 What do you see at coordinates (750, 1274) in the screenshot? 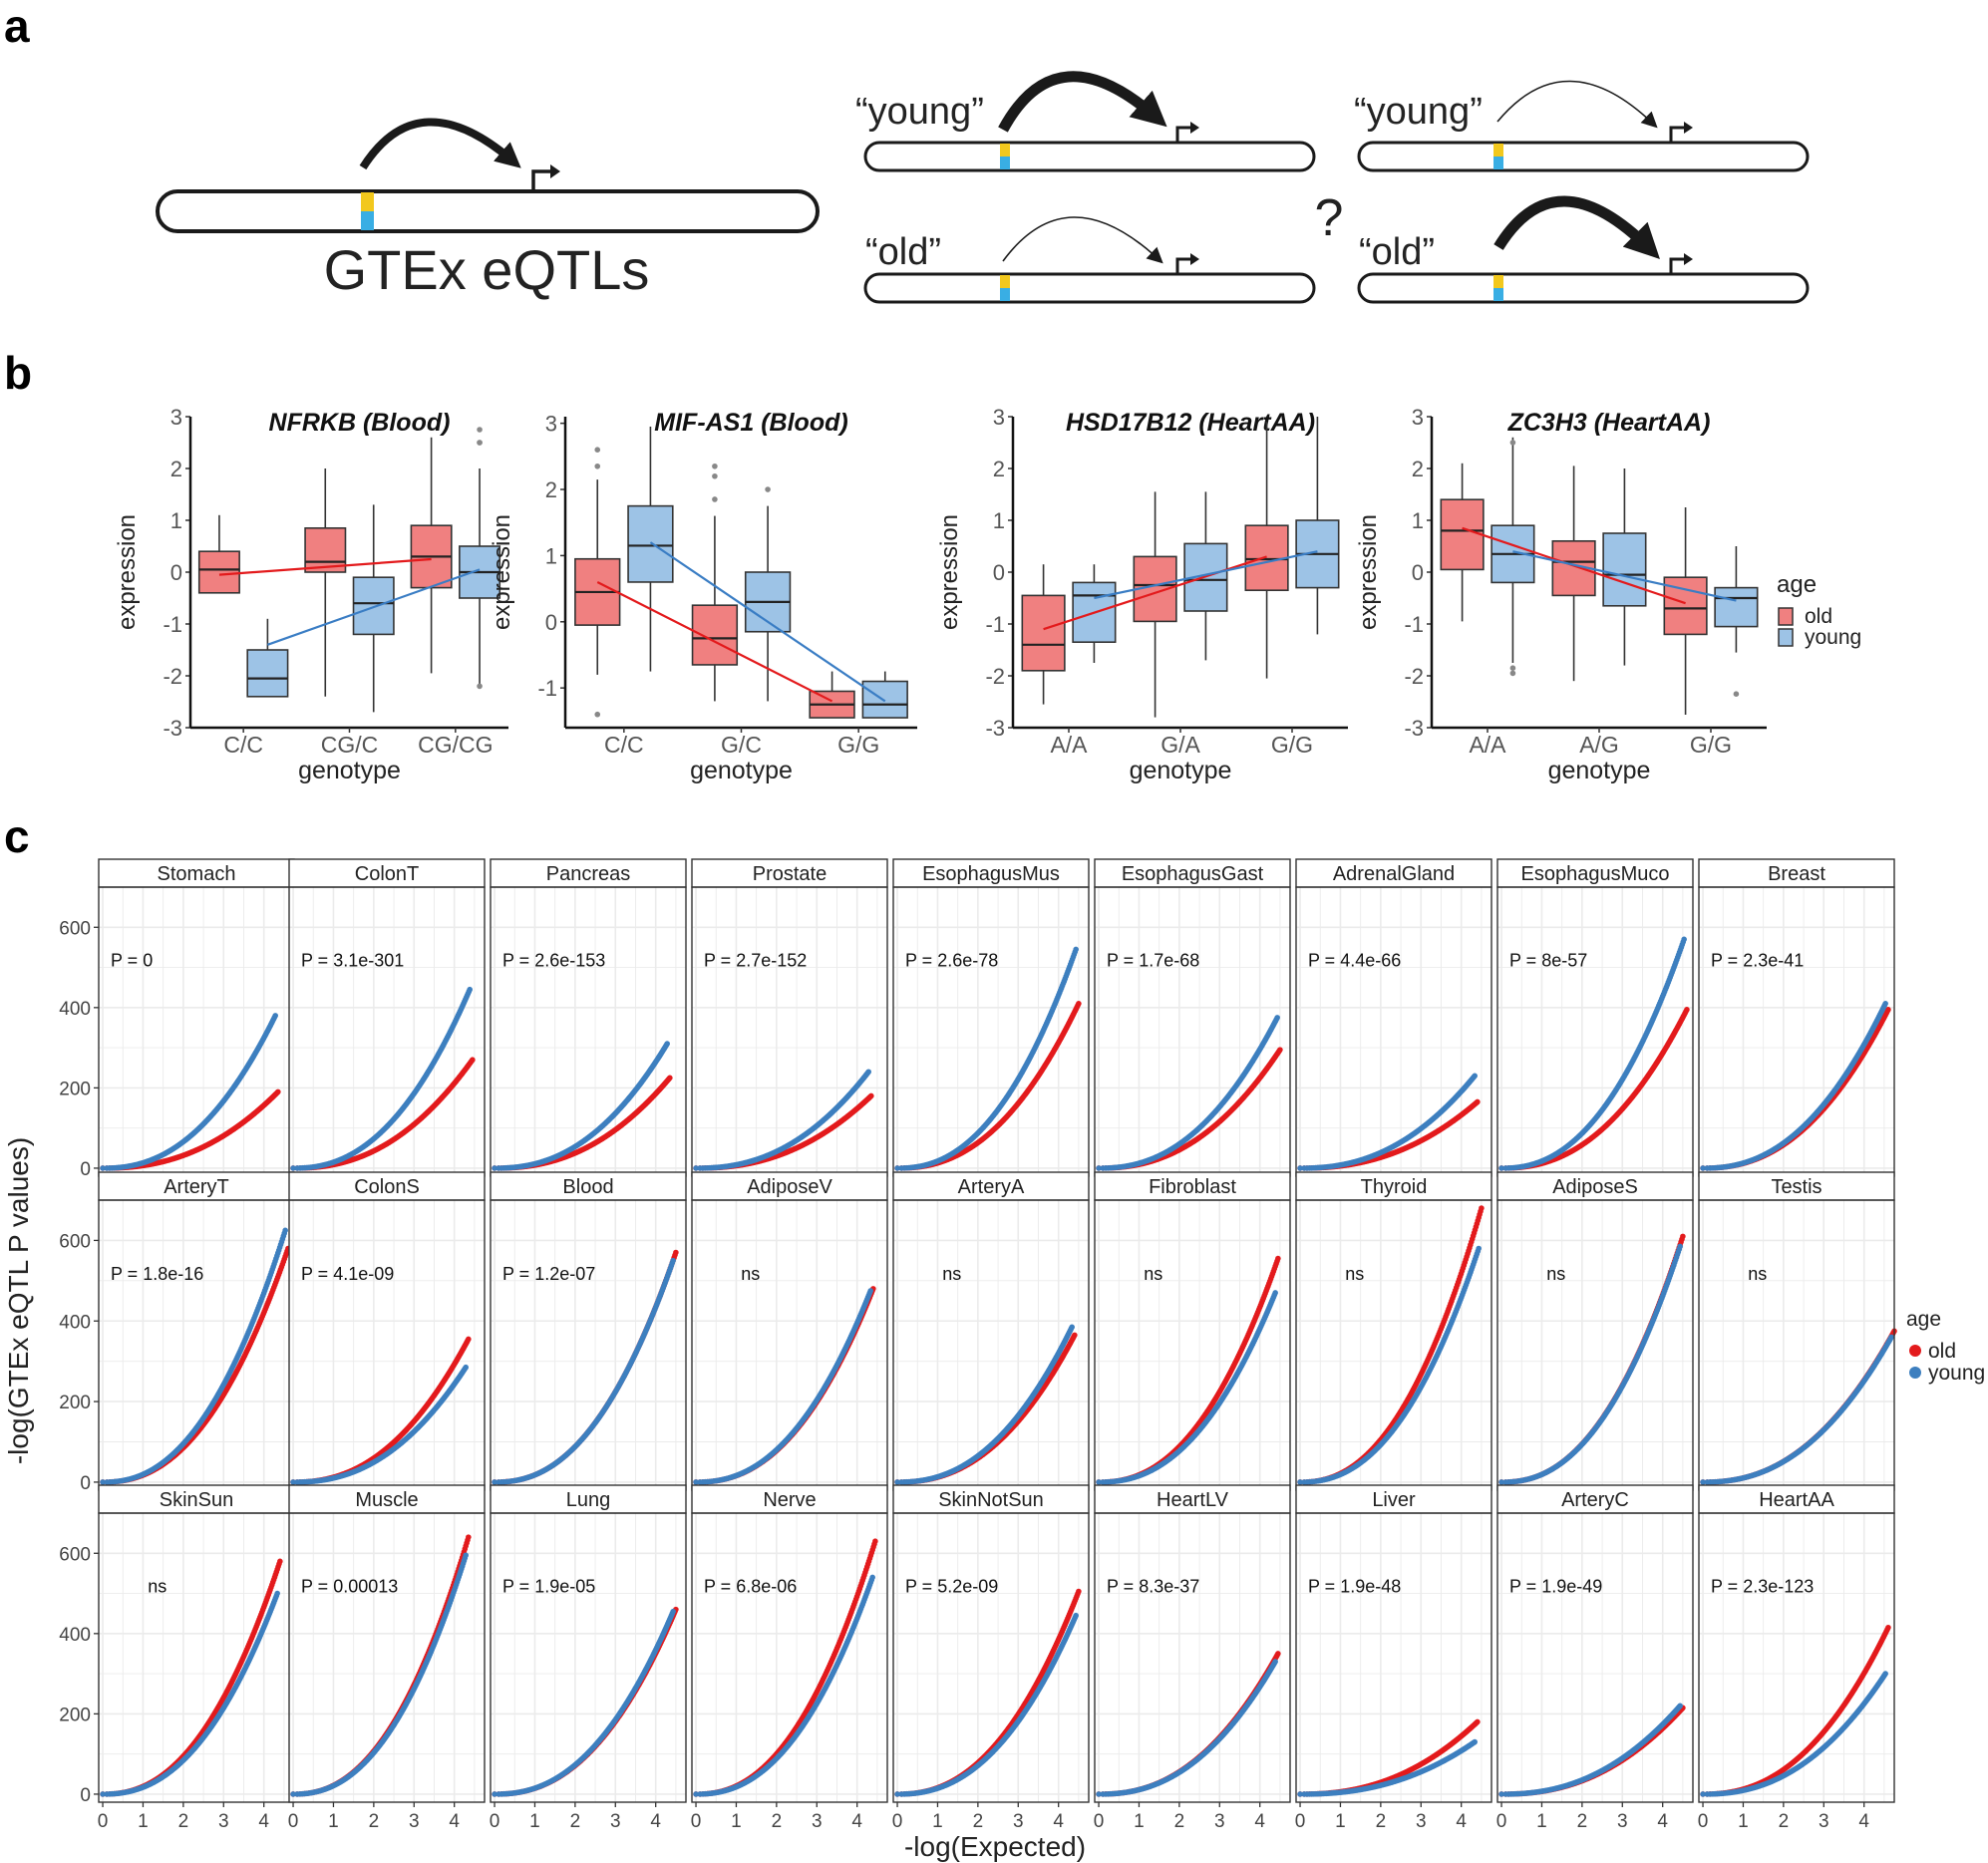
I see `p-value-label: ns` at bounding box center [750, 1274].